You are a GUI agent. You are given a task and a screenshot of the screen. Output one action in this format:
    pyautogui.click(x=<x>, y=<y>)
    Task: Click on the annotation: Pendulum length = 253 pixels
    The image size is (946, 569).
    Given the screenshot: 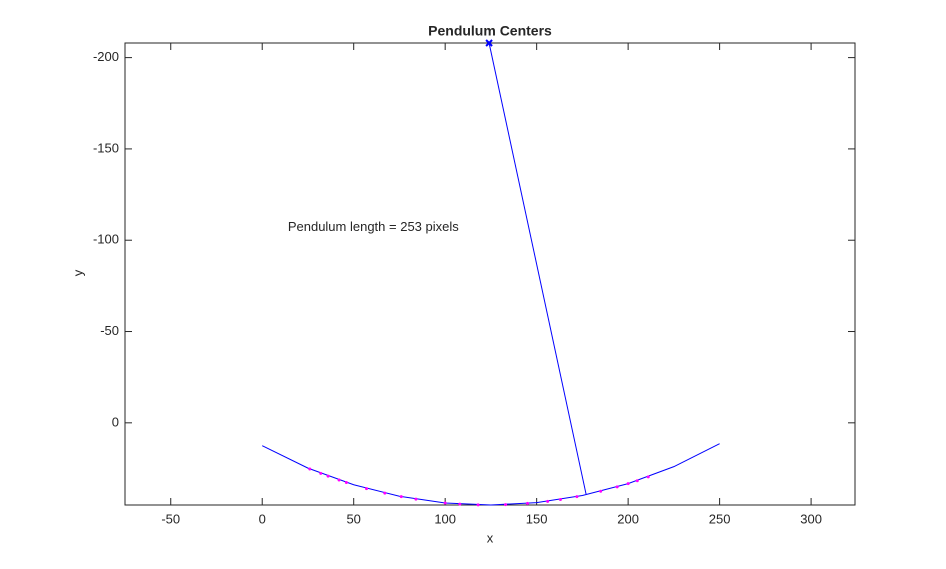 What is the action you would take?
    pyautogui.click(x=373, y=226)
    